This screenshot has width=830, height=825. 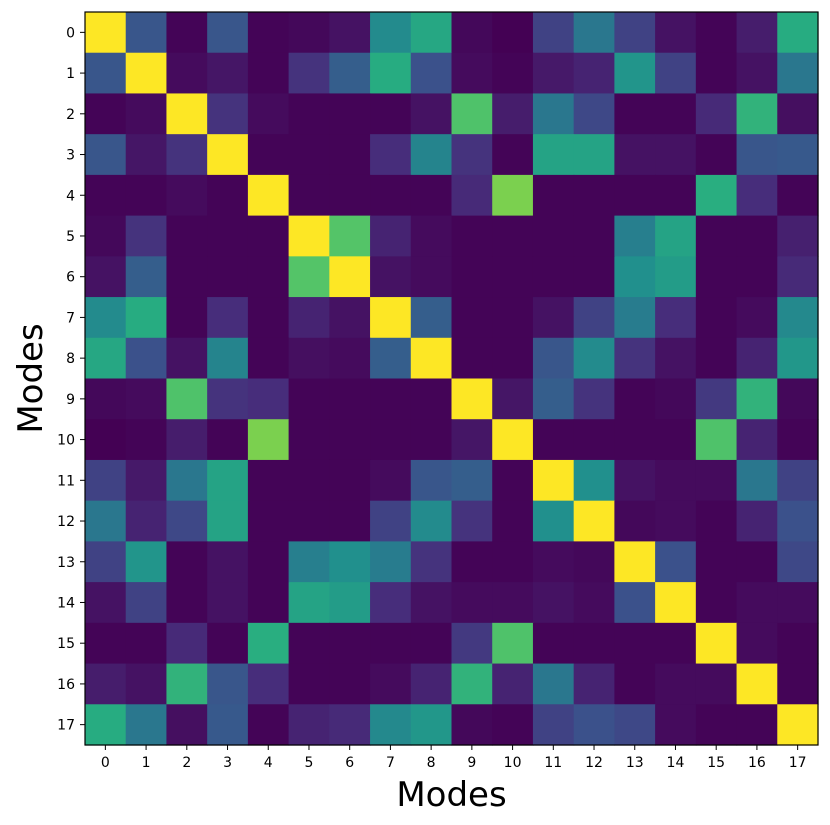 I want to click on x-tick-label: 4, so click(x=268, y=763).